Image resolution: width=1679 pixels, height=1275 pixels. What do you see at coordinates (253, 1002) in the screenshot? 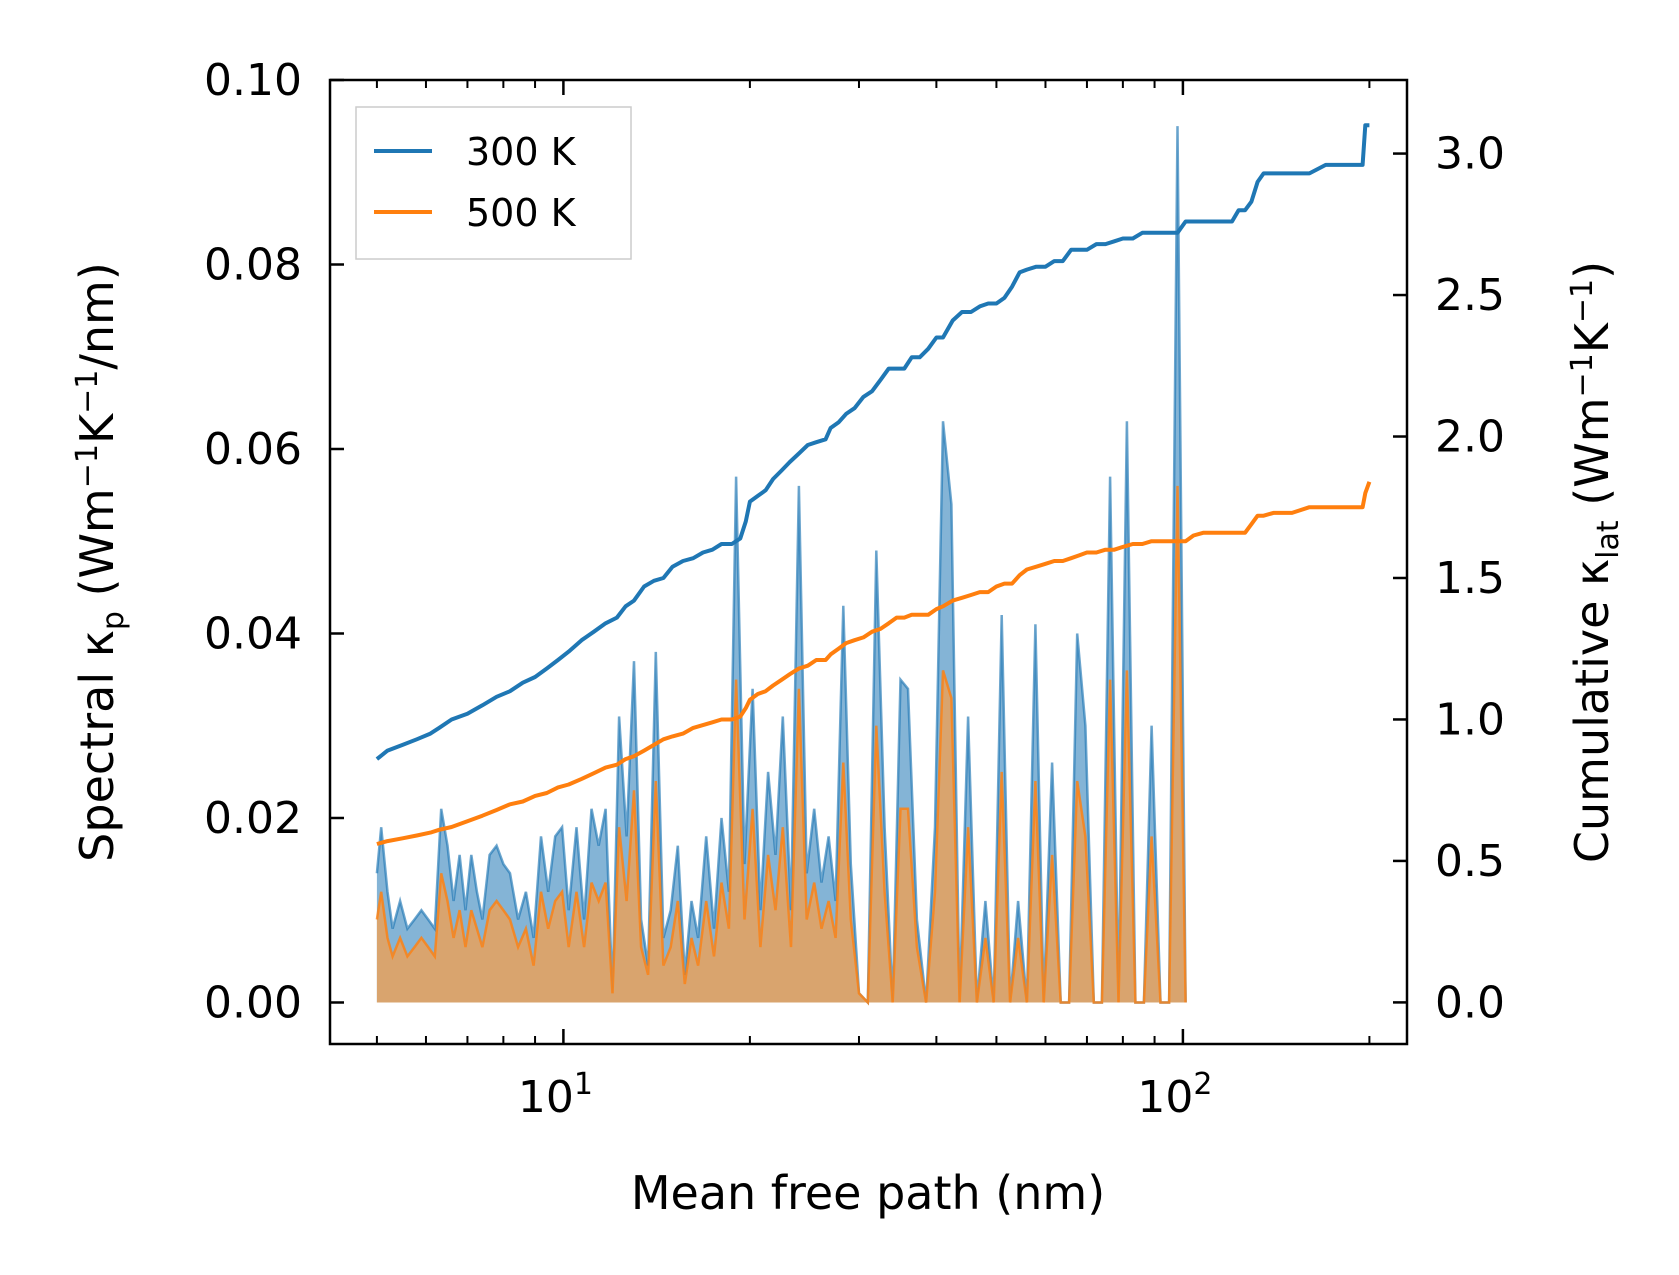
I see `y-left-tick-label: 0.00` at bounding box center [253, 1002].